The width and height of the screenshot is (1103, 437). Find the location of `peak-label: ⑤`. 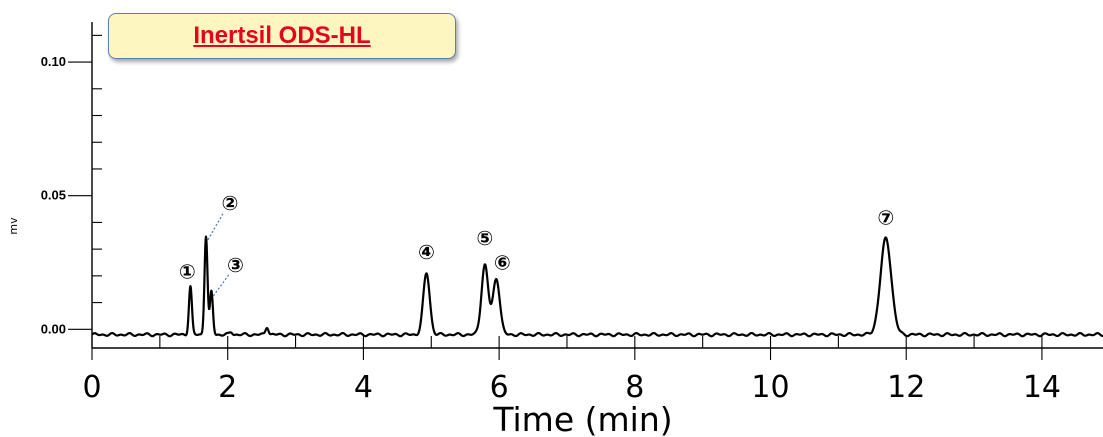

peak-label: ⑤ is located at coordinates (484, 238).